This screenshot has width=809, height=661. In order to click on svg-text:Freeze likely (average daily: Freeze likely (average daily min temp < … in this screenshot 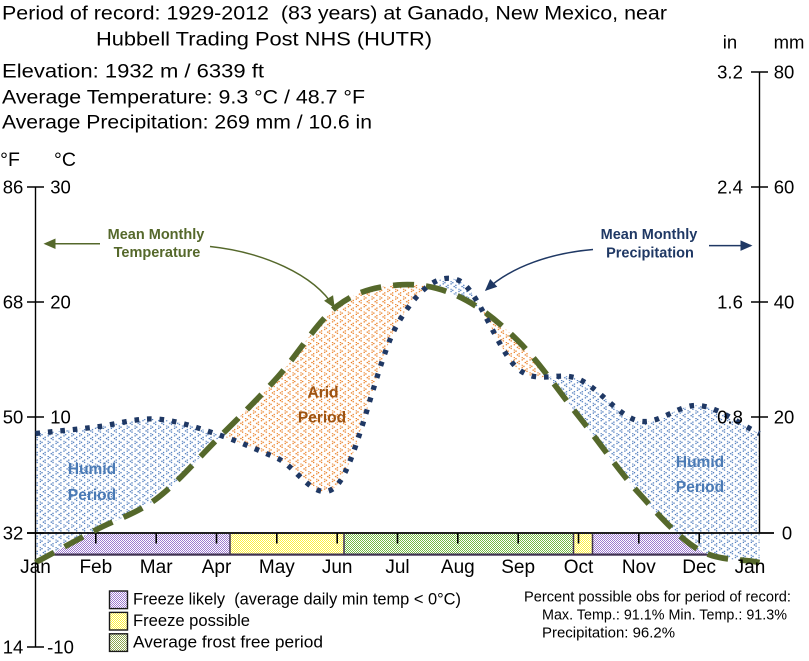, I will do `click(297, 599)`.